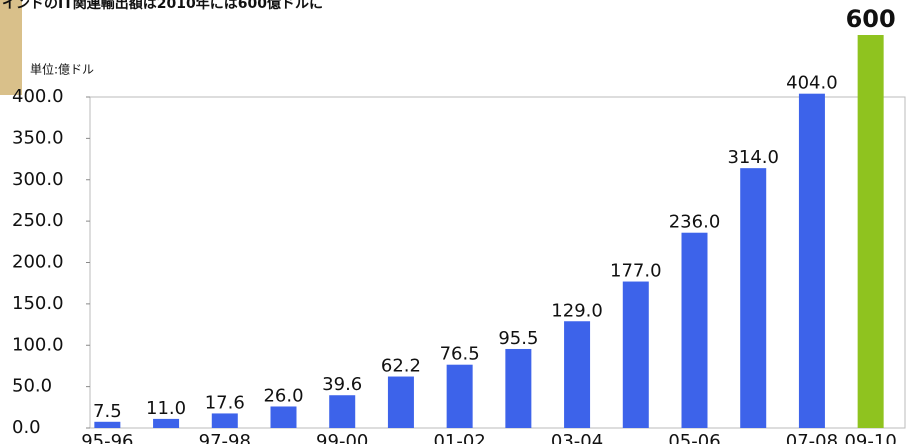 This screenshot has height=444, width=922. What do you see at coordinates (38, 179) in the screenshot?
I see `y-tick-label: 300.0` at bounding box center [38, 179].